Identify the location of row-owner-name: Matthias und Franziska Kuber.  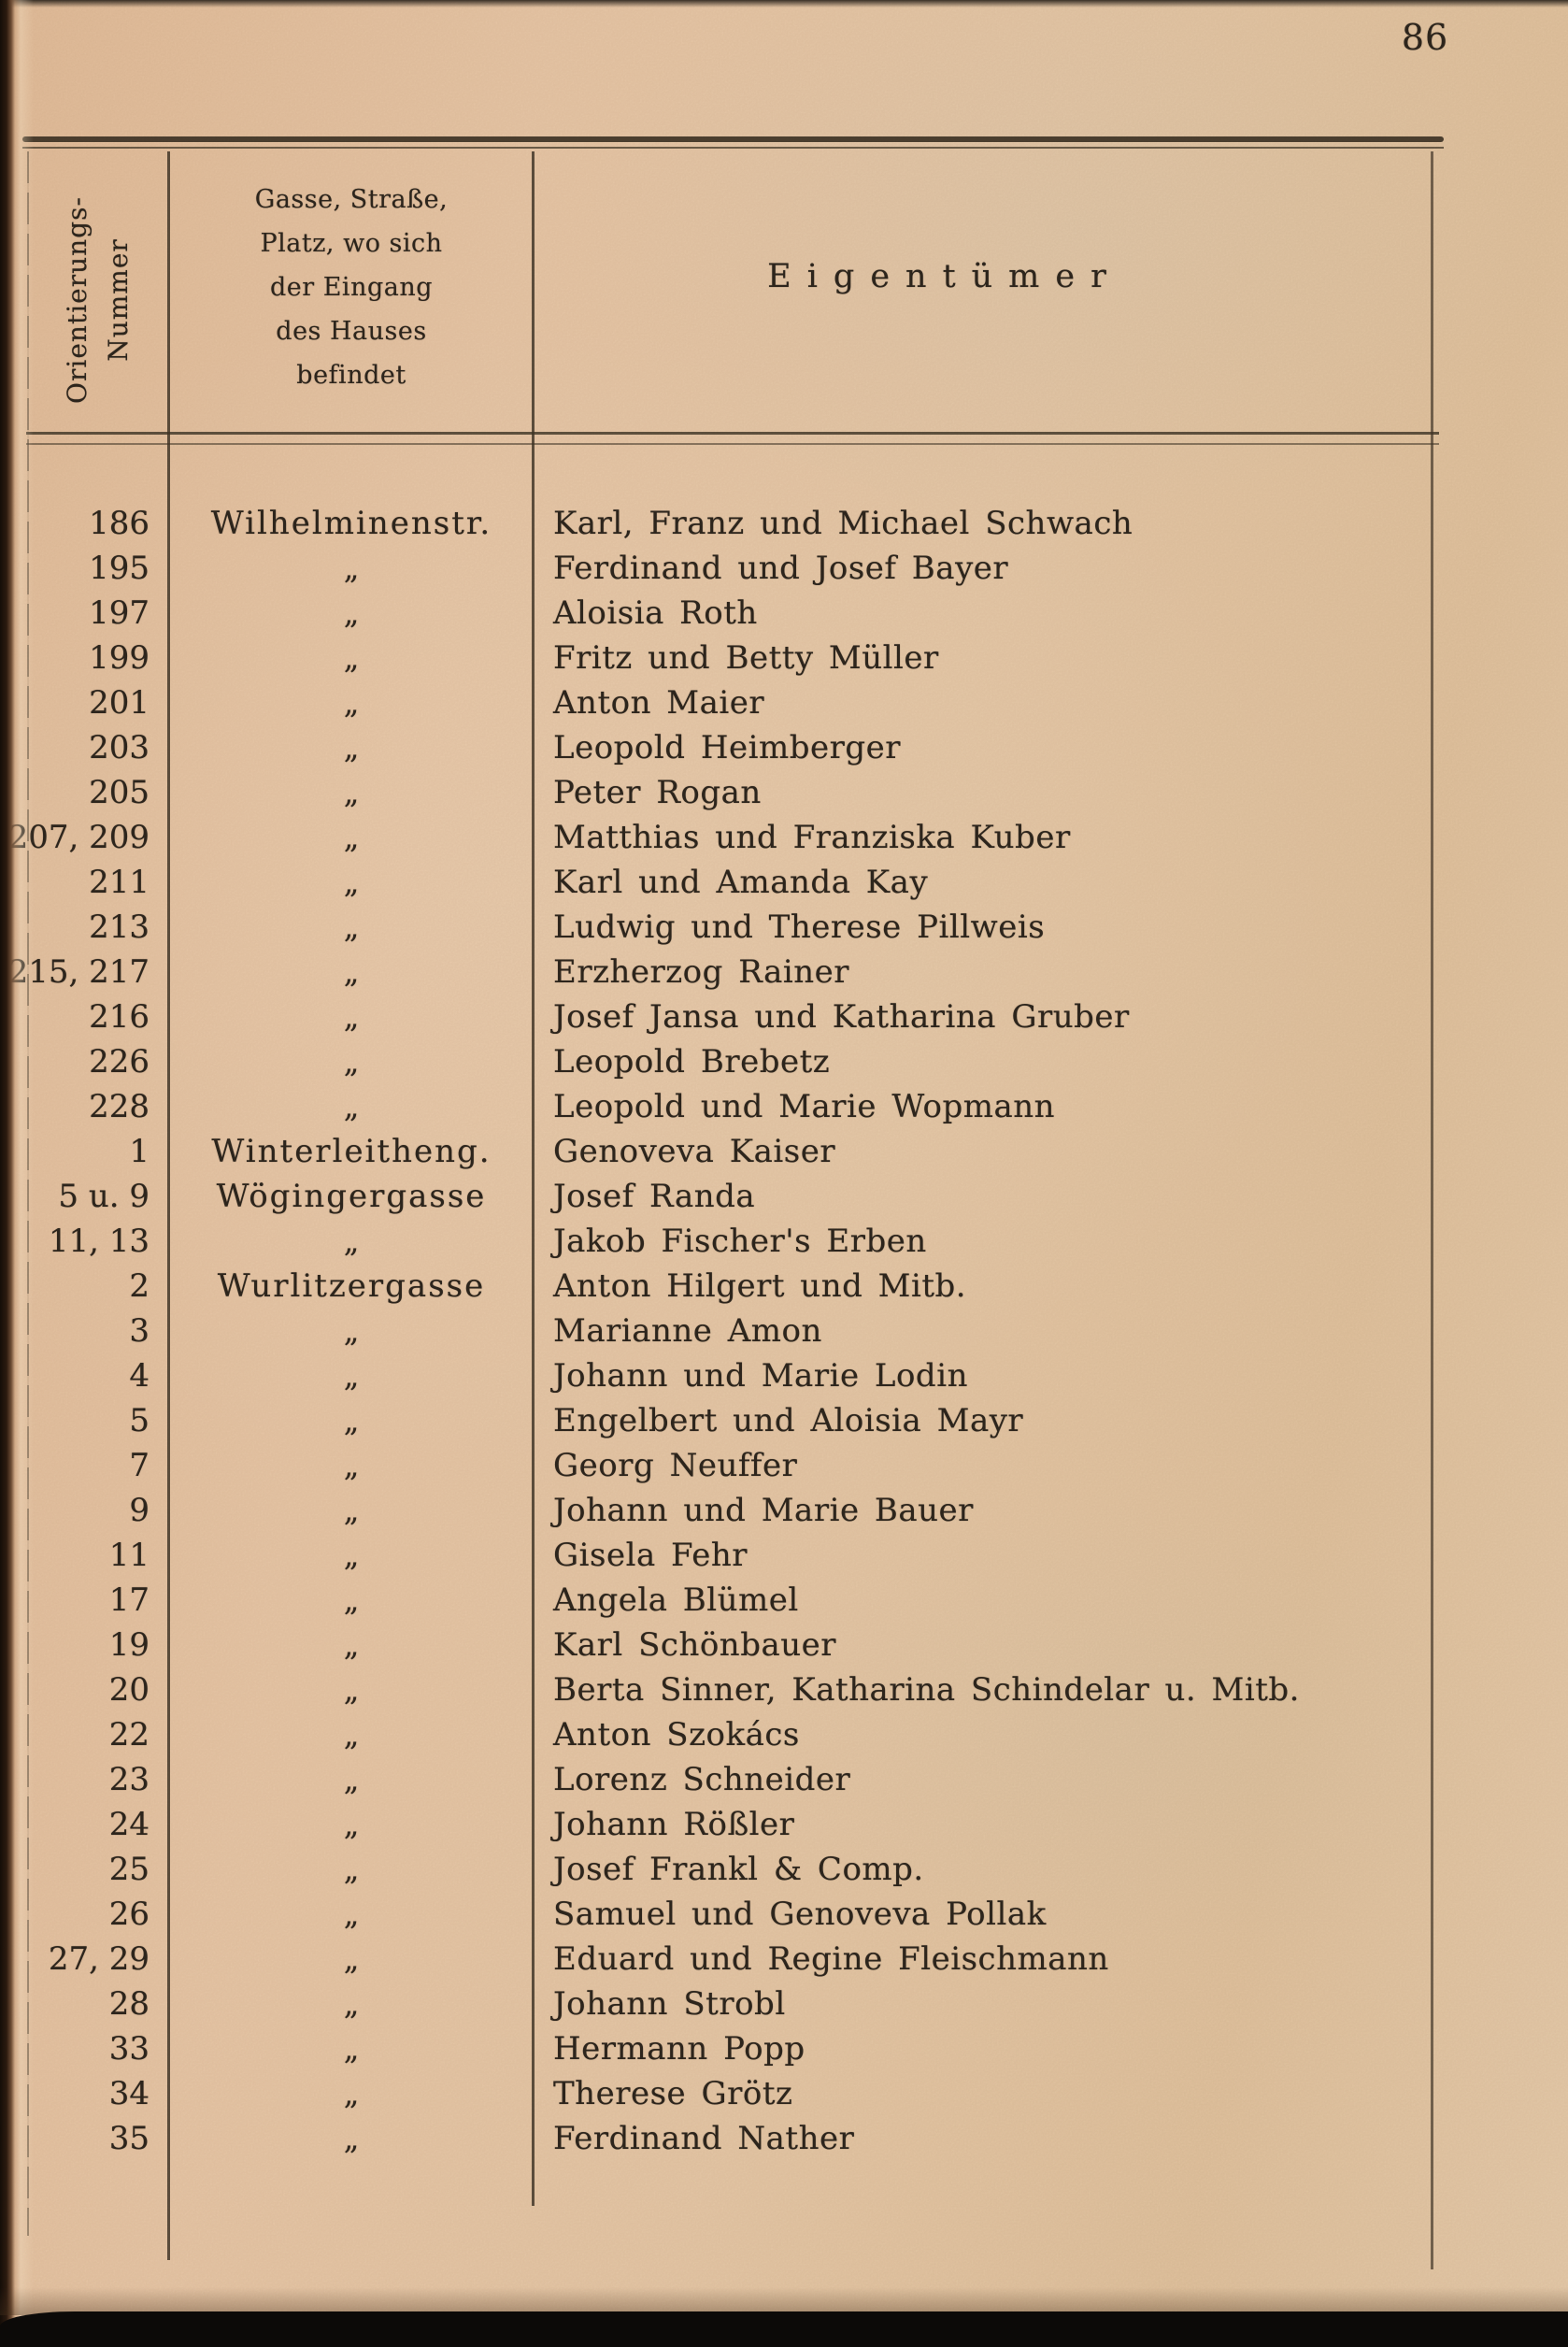
(812, 838).